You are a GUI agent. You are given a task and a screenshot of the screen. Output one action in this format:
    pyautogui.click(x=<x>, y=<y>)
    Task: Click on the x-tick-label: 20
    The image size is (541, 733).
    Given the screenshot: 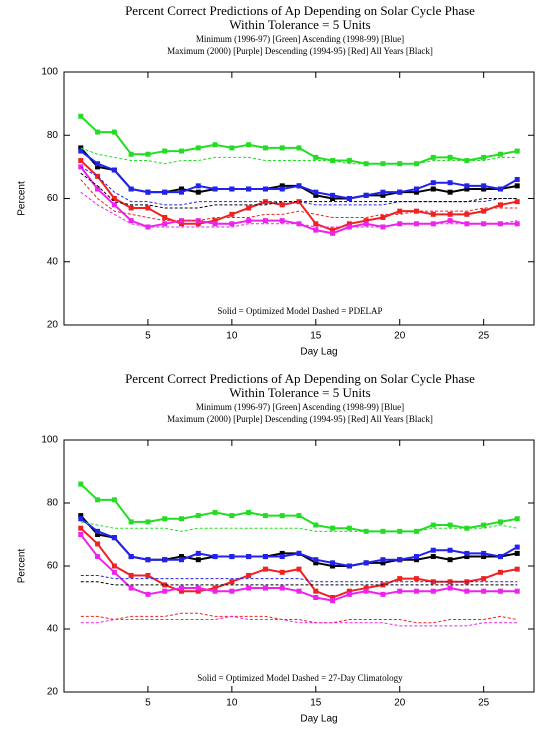 What is the action you would take?
    pyautogui.click(x=400, y=336)
    